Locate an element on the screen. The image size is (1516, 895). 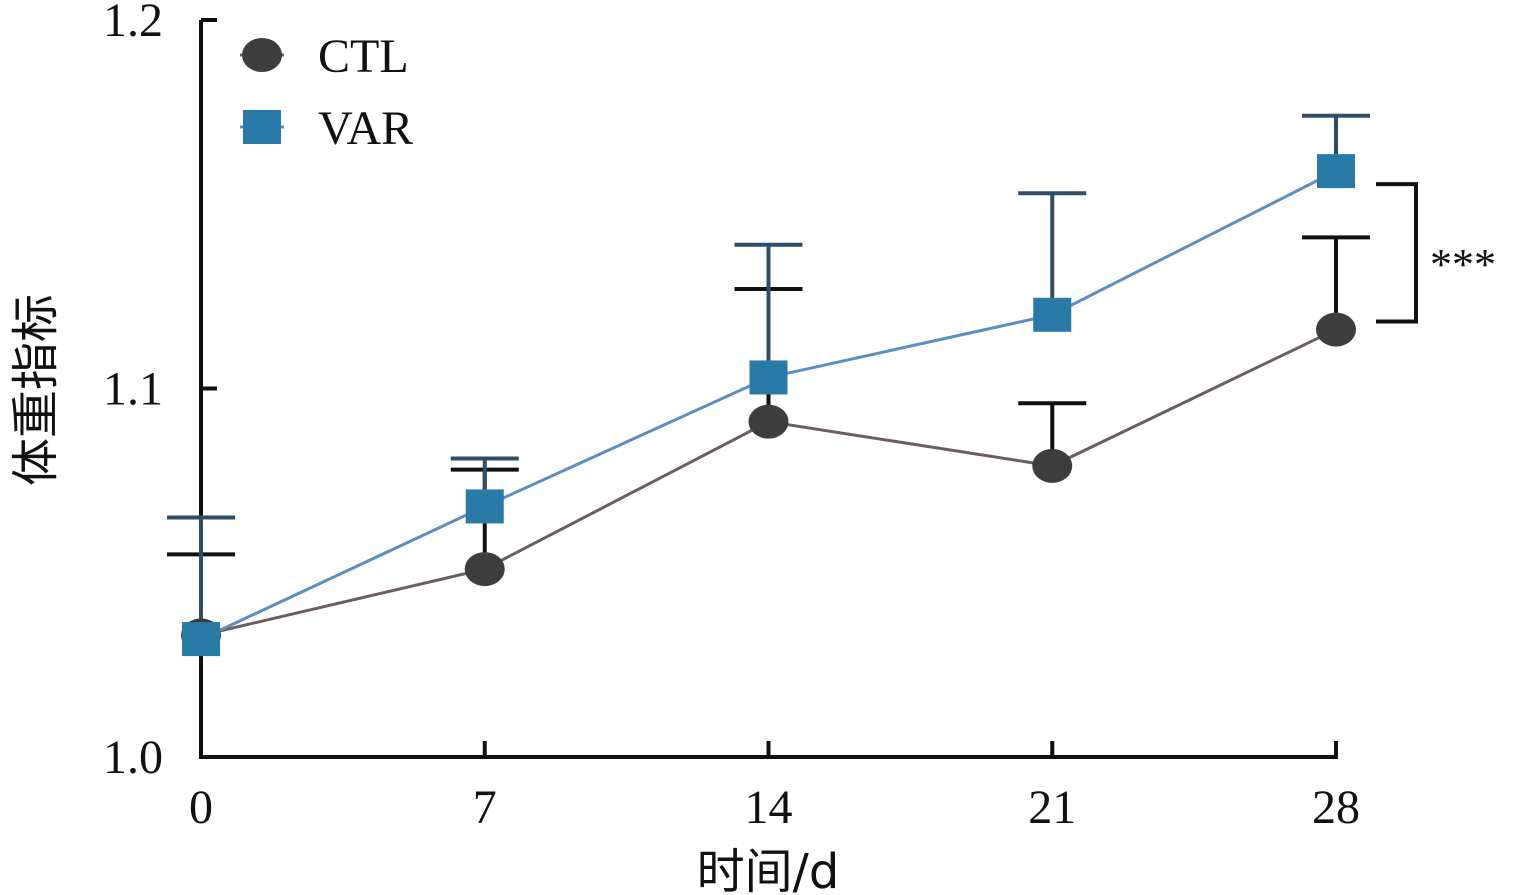
x-axis-title: 时间/d is located at coordinates (768, 869).